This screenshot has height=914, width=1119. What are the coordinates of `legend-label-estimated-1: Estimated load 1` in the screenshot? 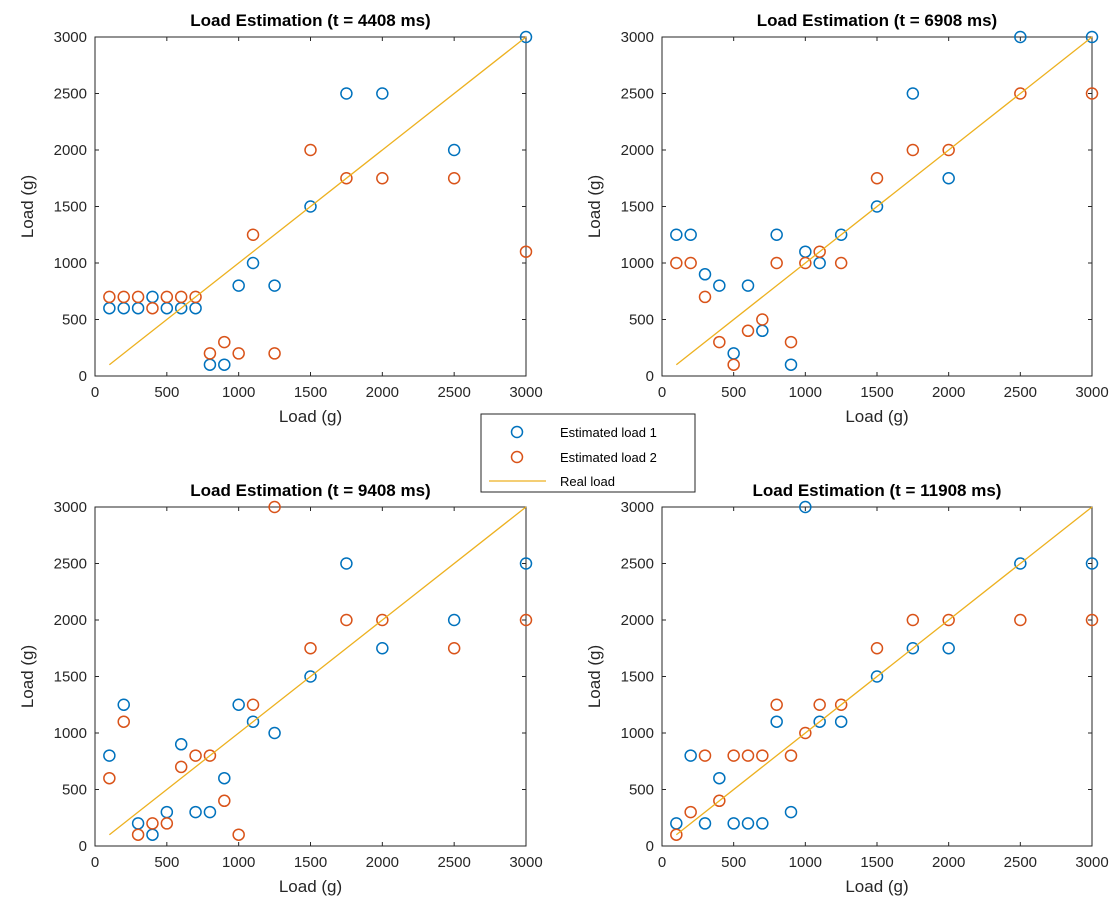 It's located at (608, 432).